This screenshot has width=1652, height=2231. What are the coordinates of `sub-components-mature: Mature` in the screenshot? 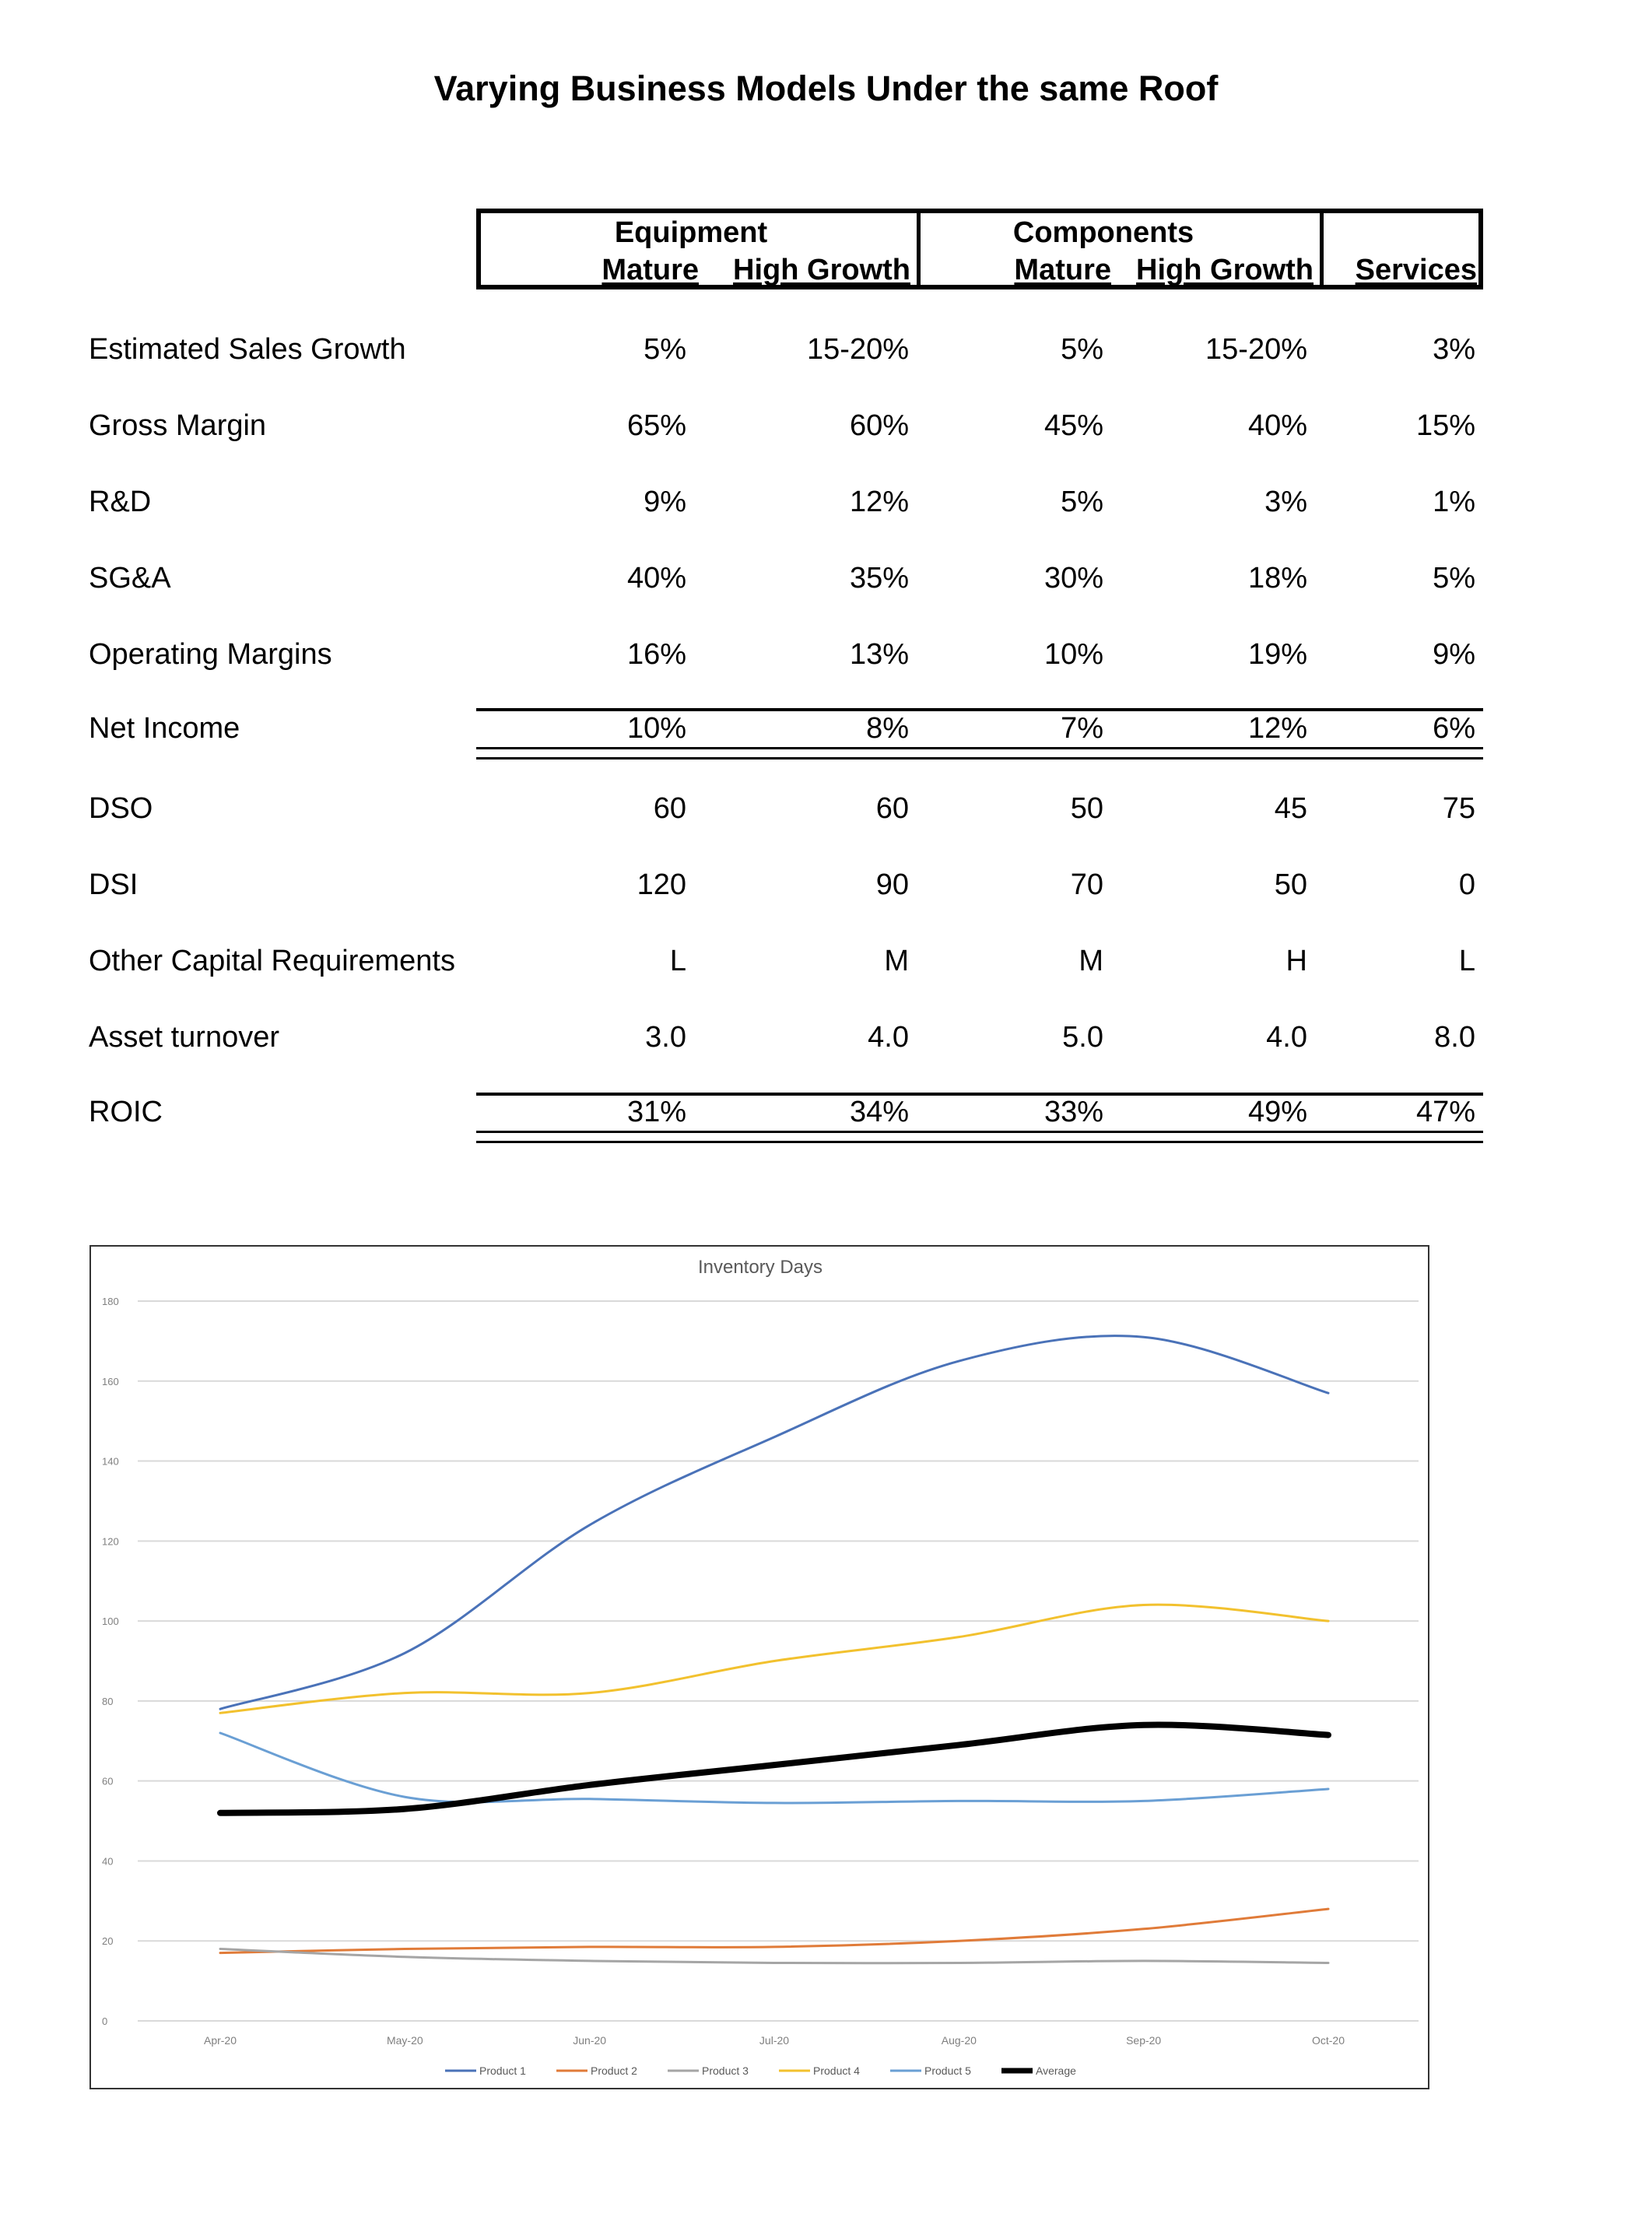 It's located at (1062, 270).